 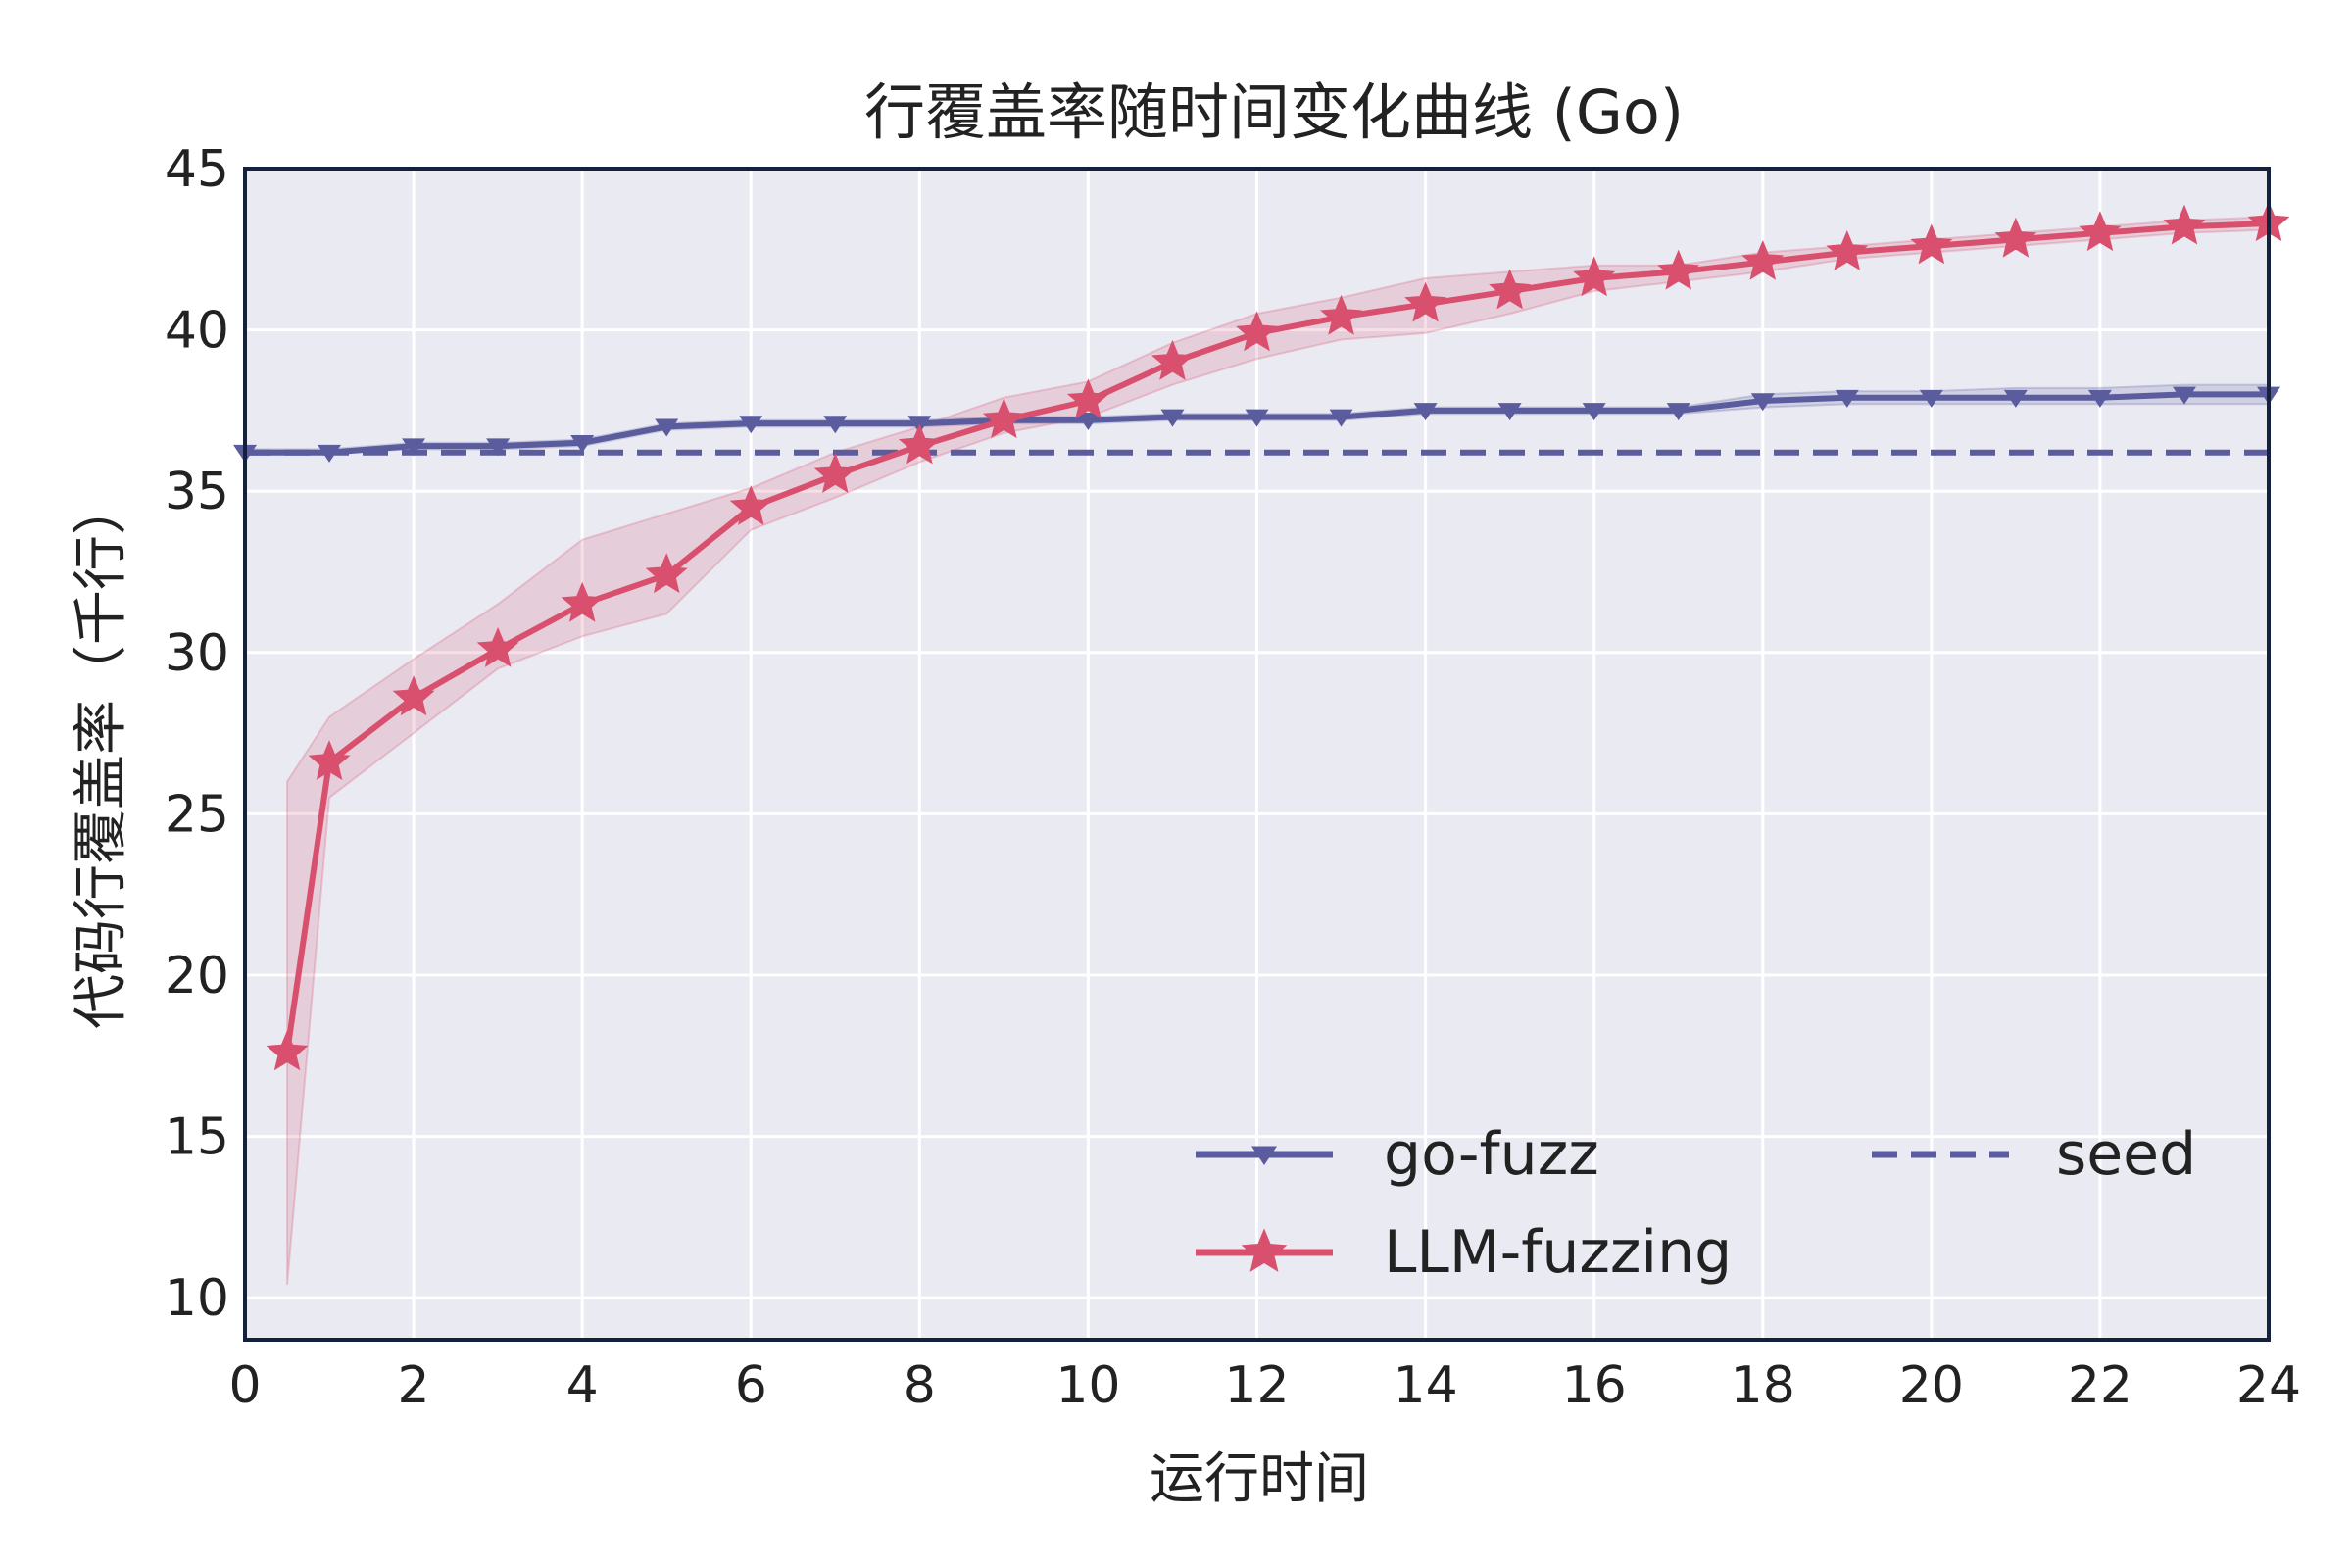 What do you see at coordinates (1594, 1385) in the screenshot?
I see `x-tick-label: 16` at bounding box center [1594, 1385].